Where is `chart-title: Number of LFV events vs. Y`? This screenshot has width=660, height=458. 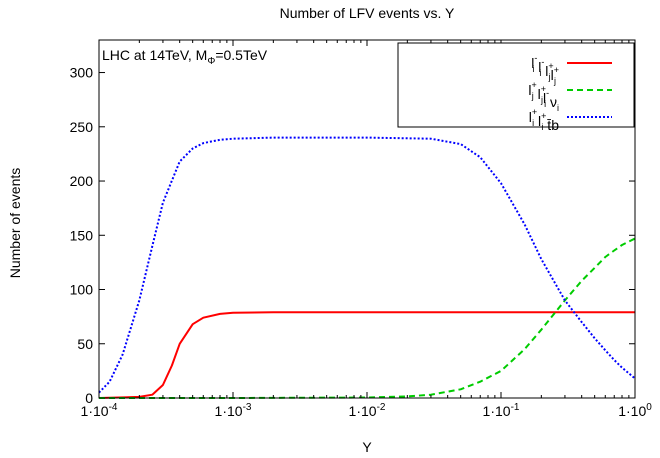
chart-title: Number of LFV events vs. Y is located at coordinates (367, 13).